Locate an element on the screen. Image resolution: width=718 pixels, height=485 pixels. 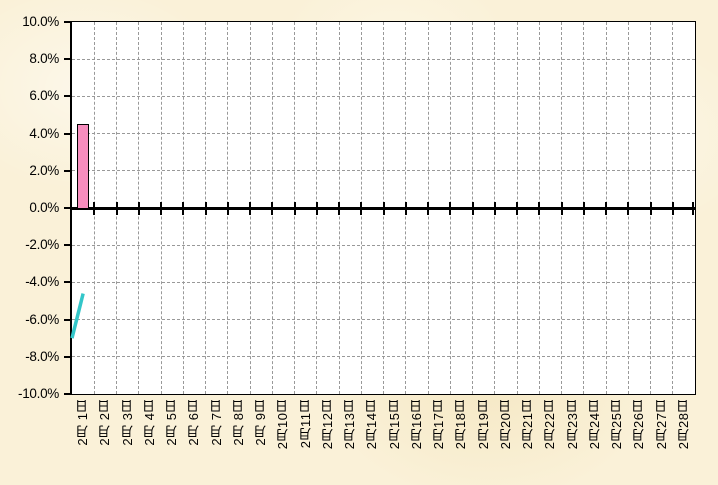
x-axis-tick-label: 2月15日 is located at coordinates (394, 424).